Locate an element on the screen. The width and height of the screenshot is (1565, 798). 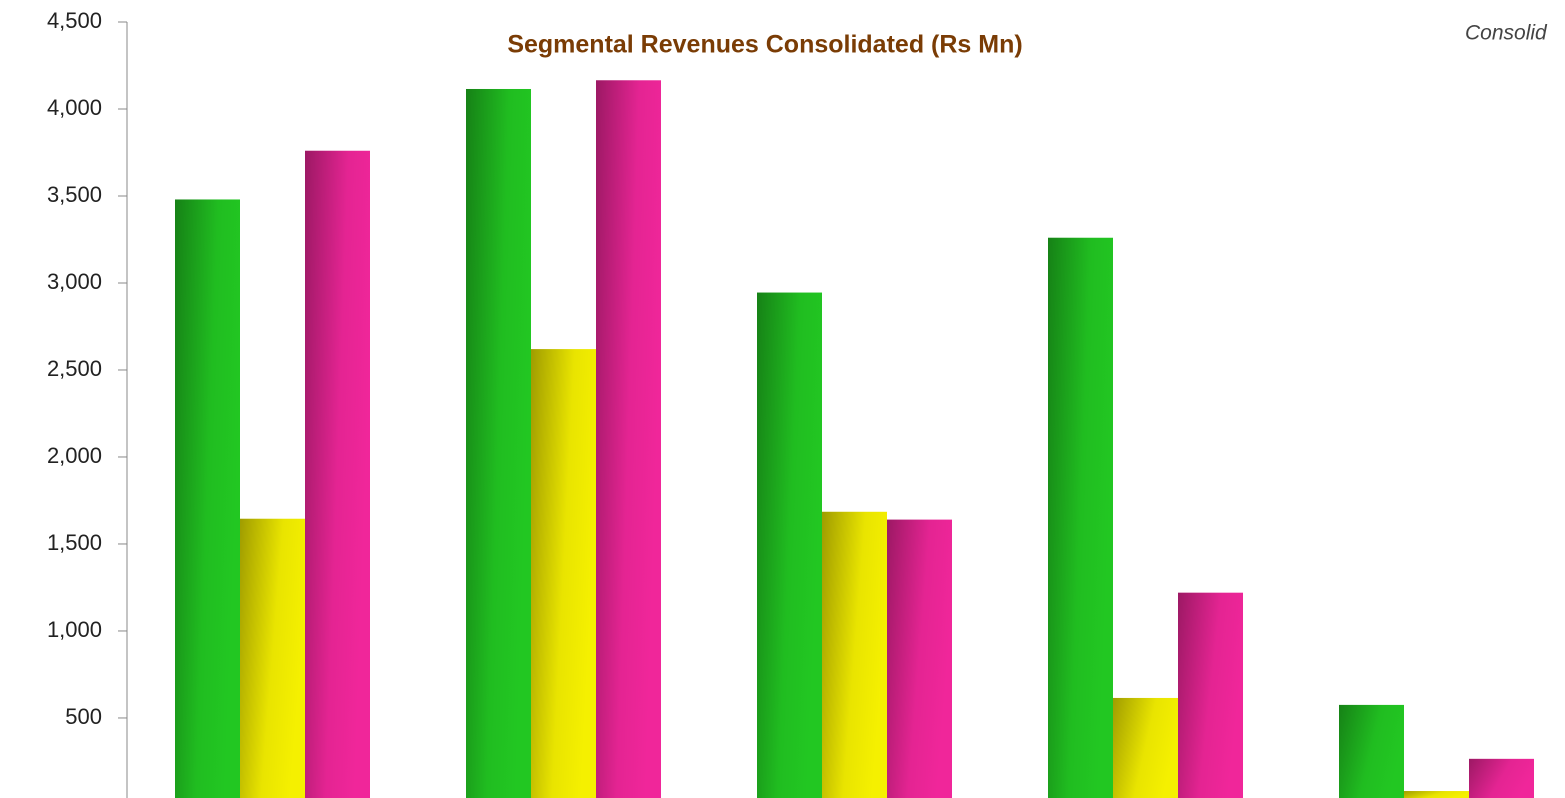
y-tick-label: 2,500 is located at coordinates (74, 368).